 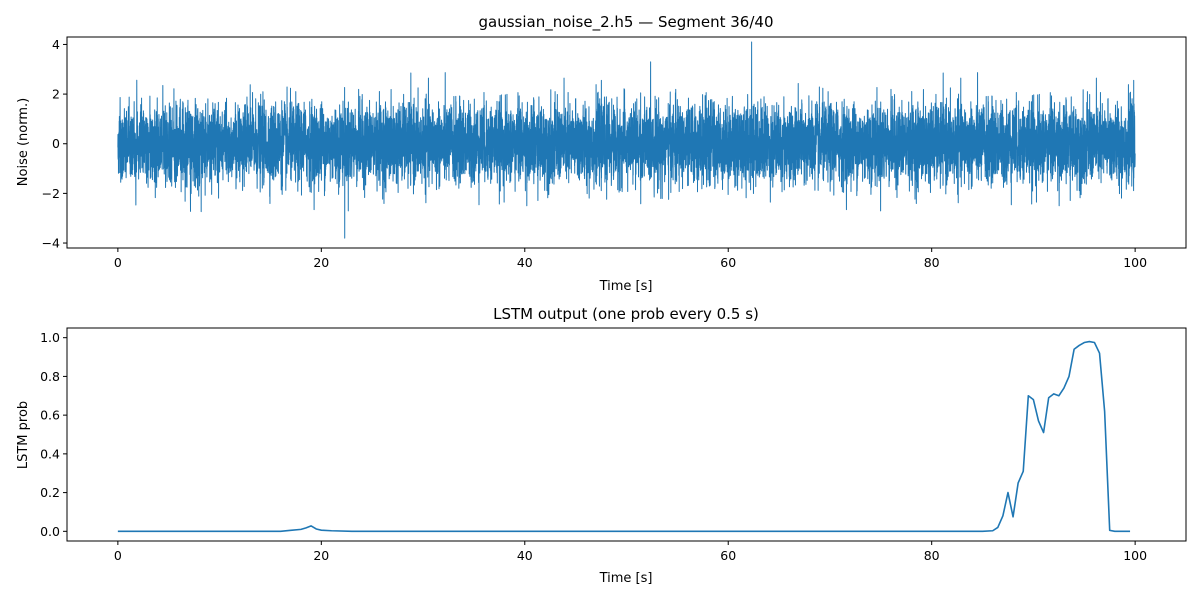 I want to click on noise-y-tick-label: −4, so click(x=51, y=243).